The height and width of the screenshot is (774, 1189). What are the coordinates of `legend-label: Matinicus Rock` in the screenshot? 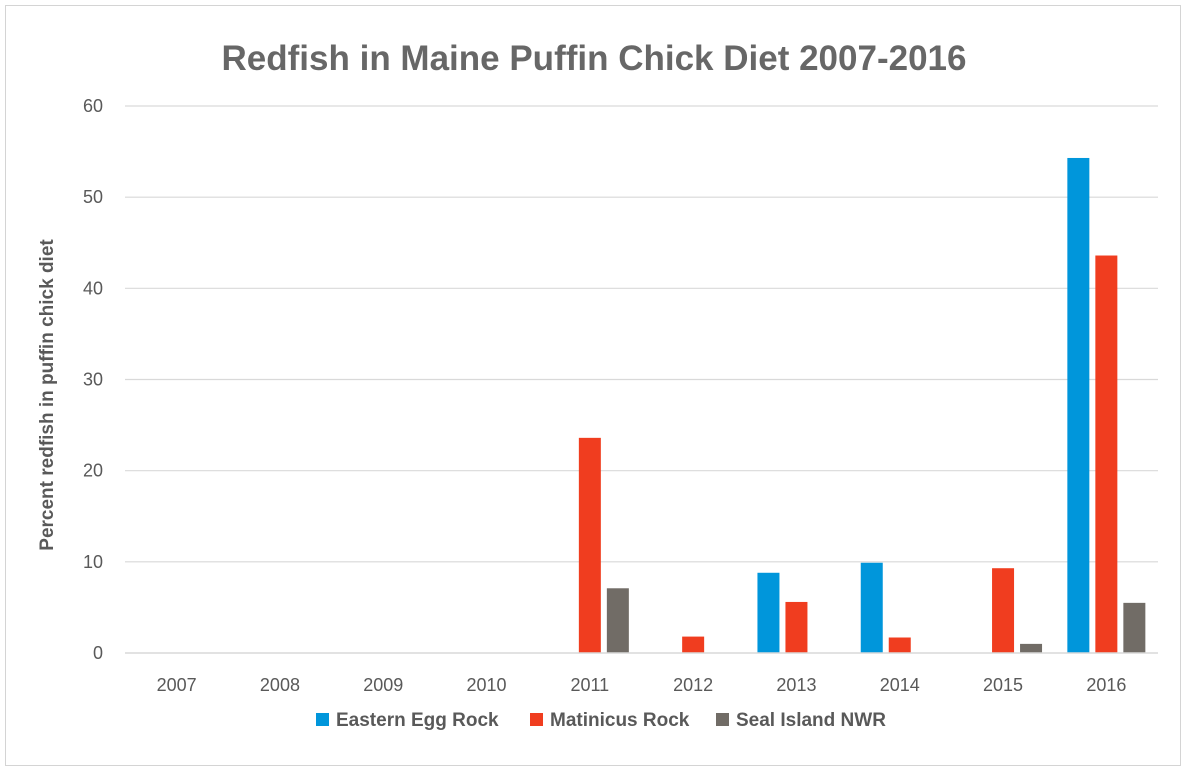 It's located at (620, 720).